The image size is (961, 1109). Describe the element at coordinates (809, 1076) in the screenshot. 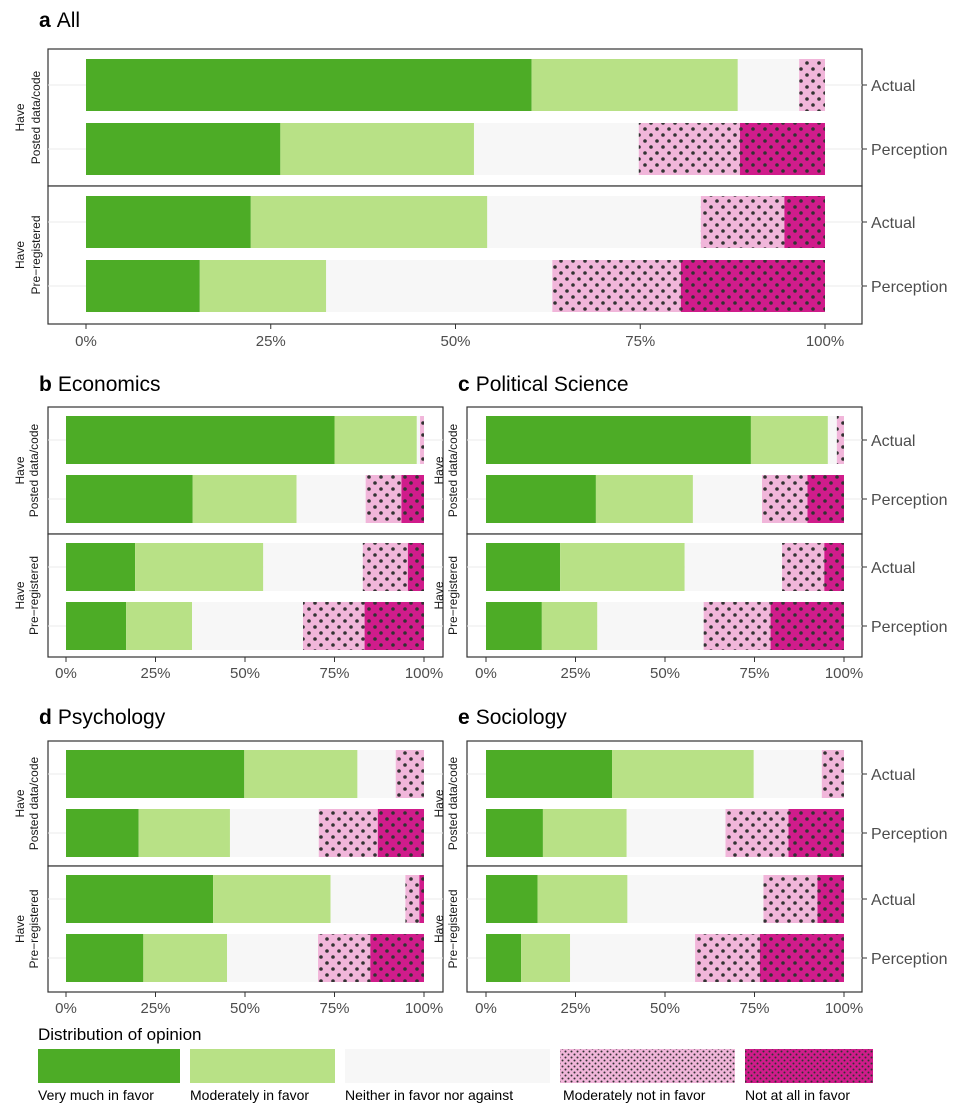

I see `legend-item-not-at-all-in-favor: Not at all in favor` at that location.